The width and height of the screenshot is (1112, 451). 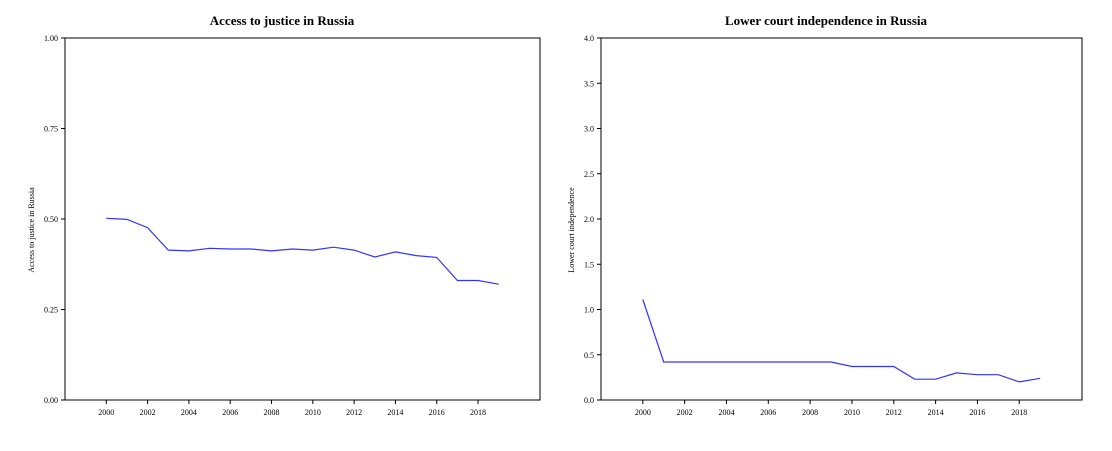 I want to click on chart-title: Access to justice in Russia, so click(x=282, y=20).